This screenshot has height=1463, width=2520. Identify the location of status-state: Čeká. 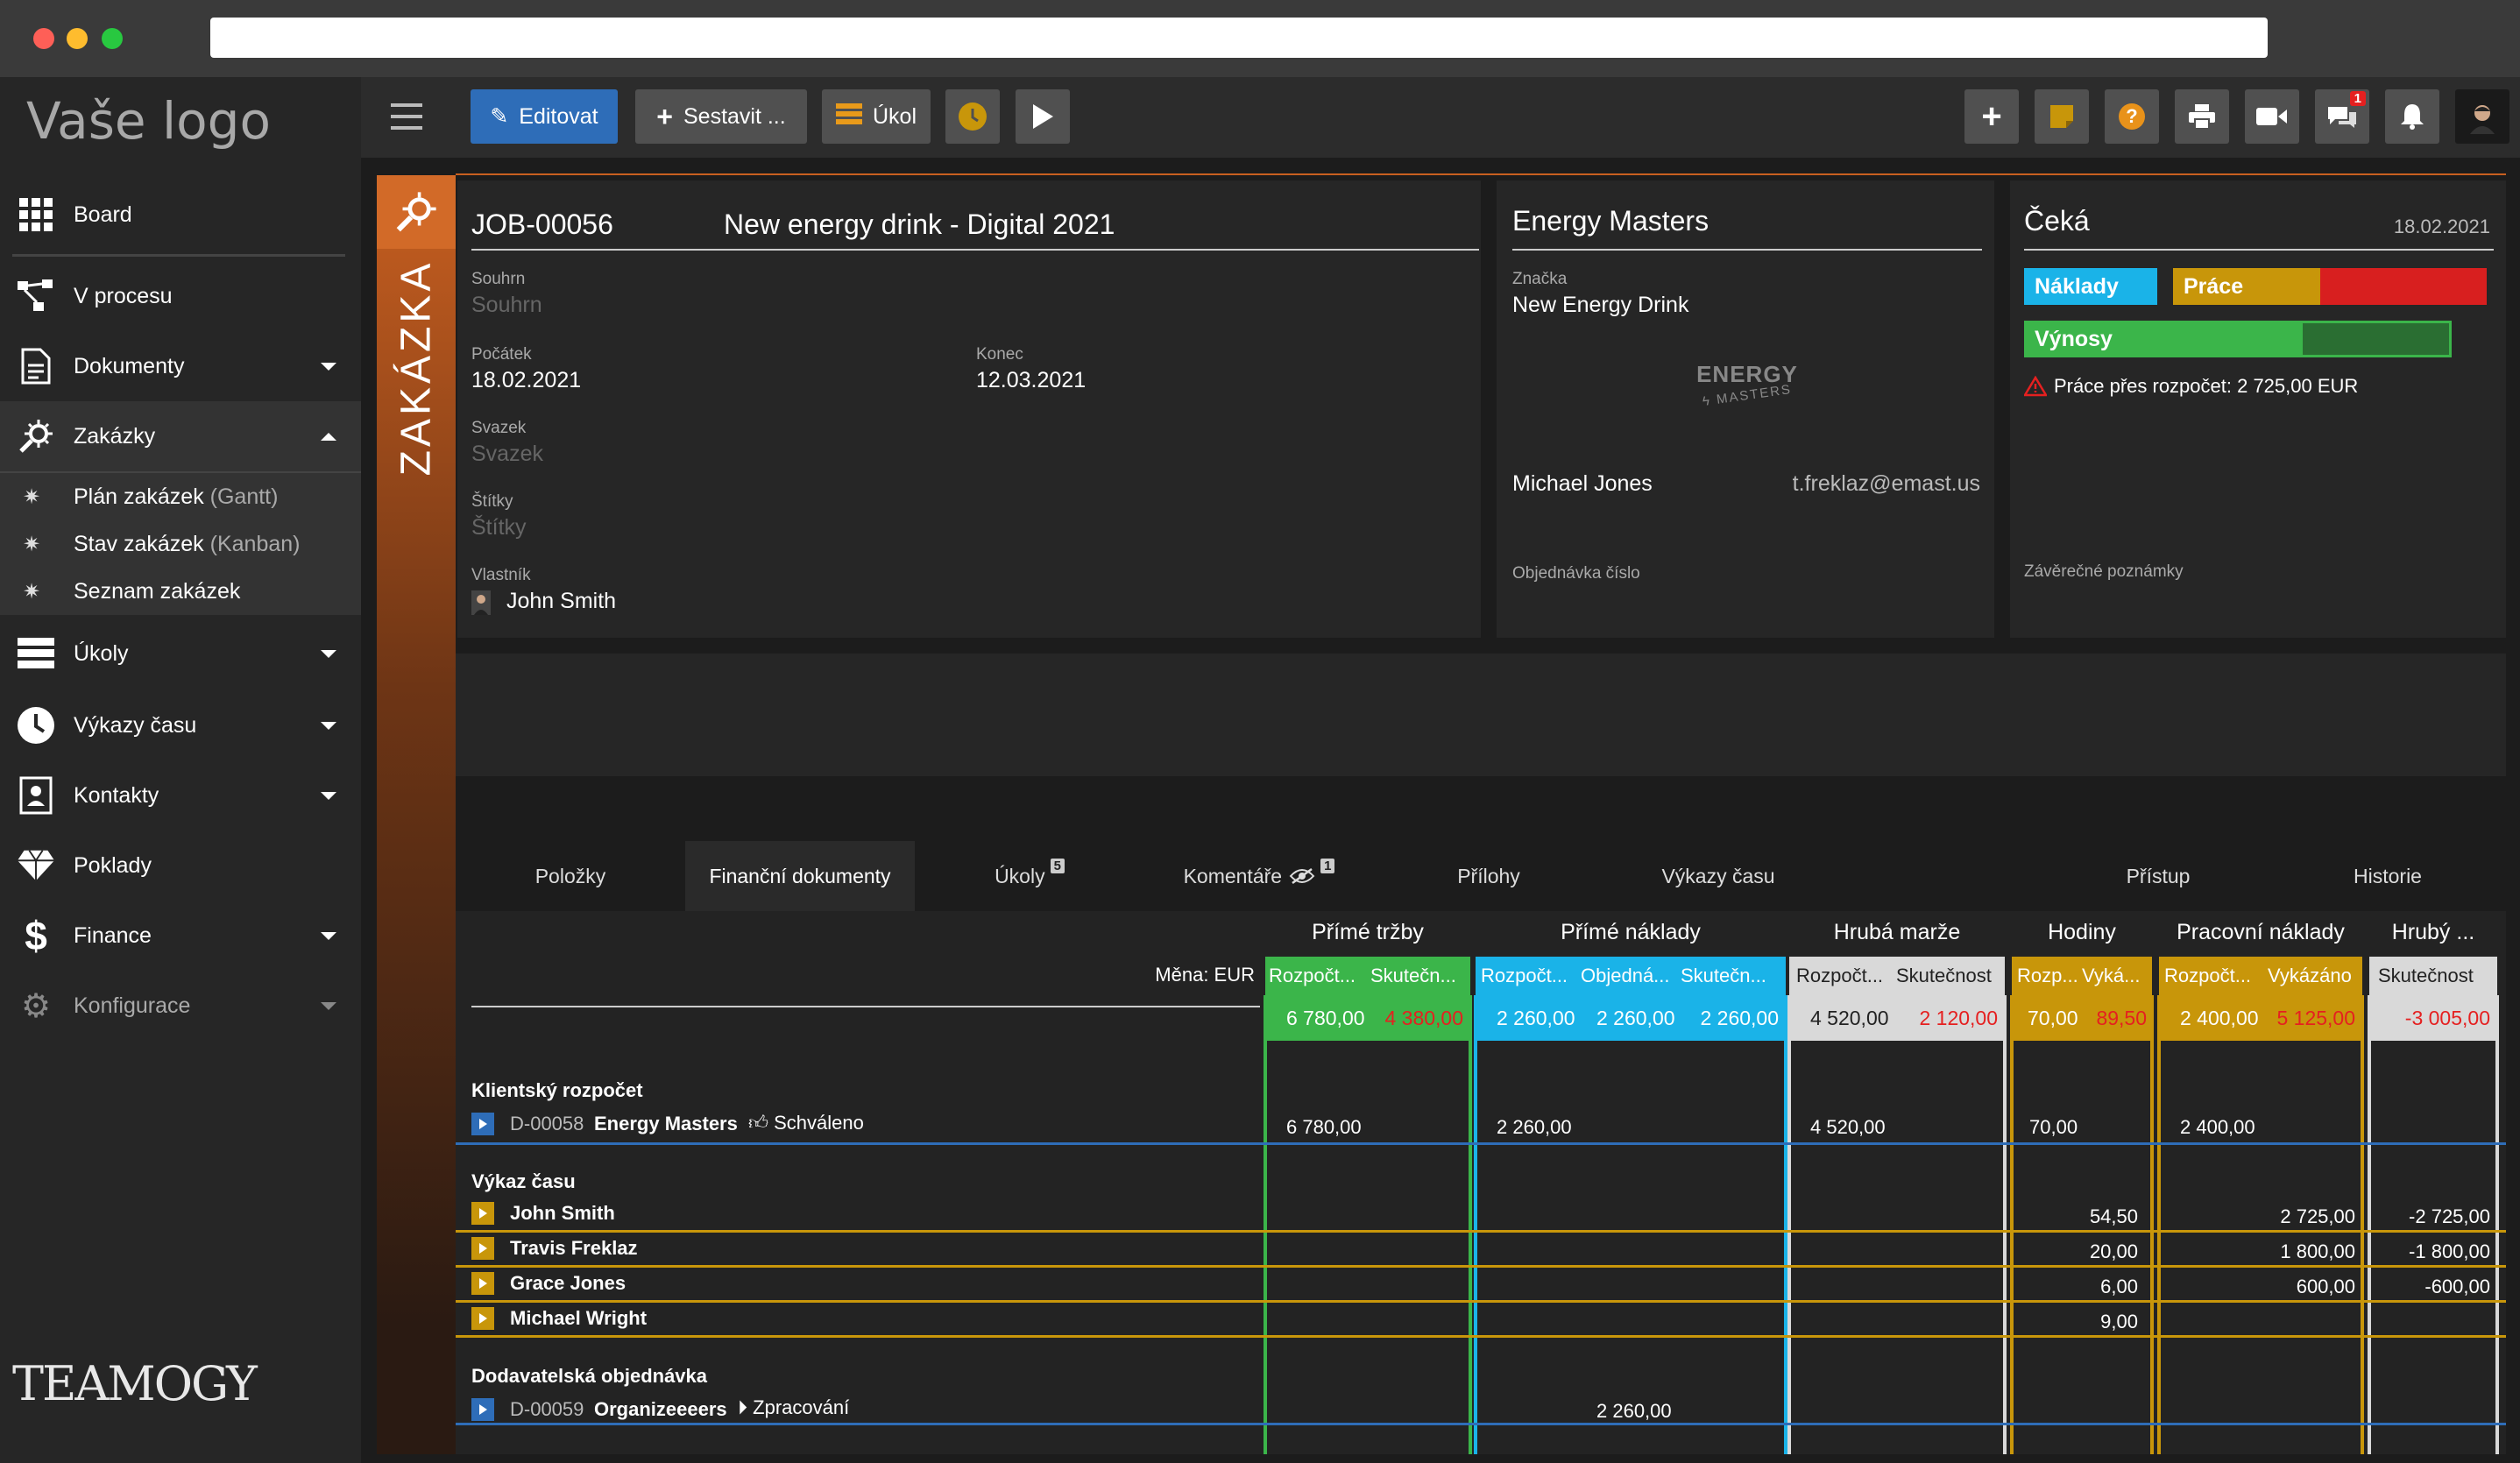
(2057, 221).